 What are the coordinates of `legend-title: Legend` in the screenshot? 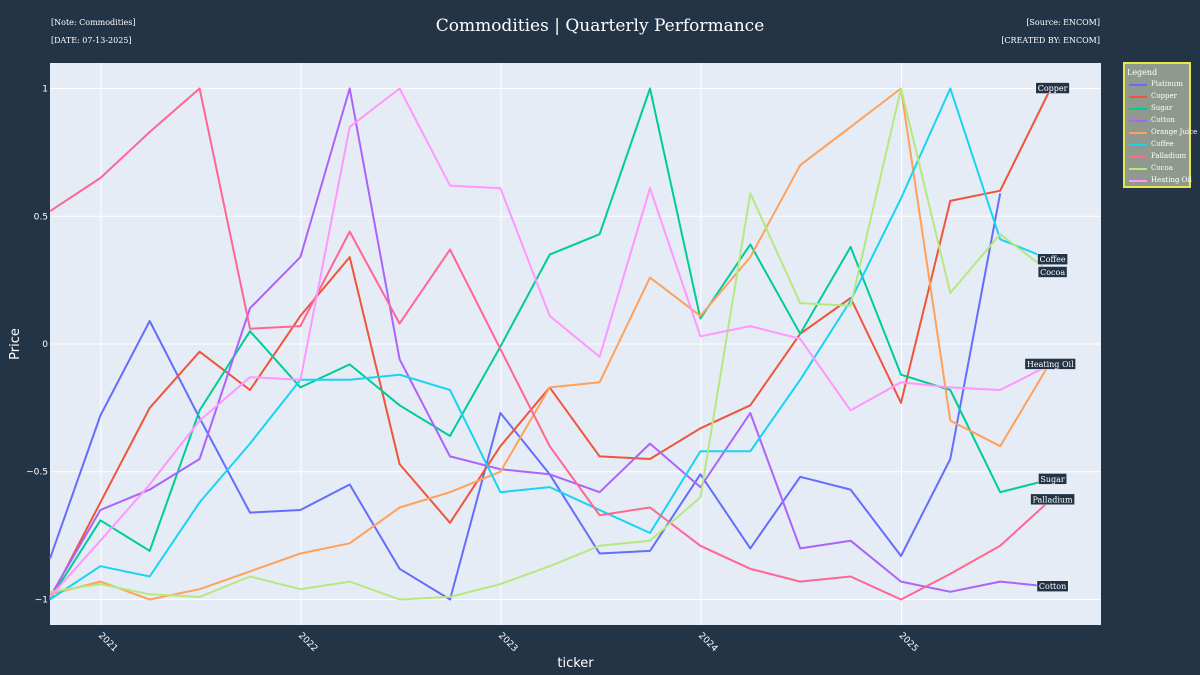 It's located at (1142, 72).